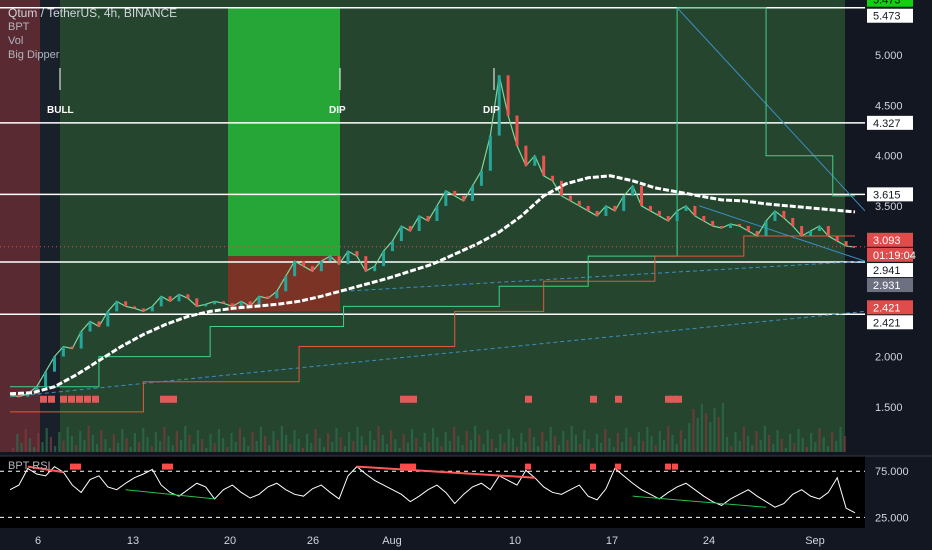 The image size is (932, 550). I want to click on trendline-upper, so click(604, 276).